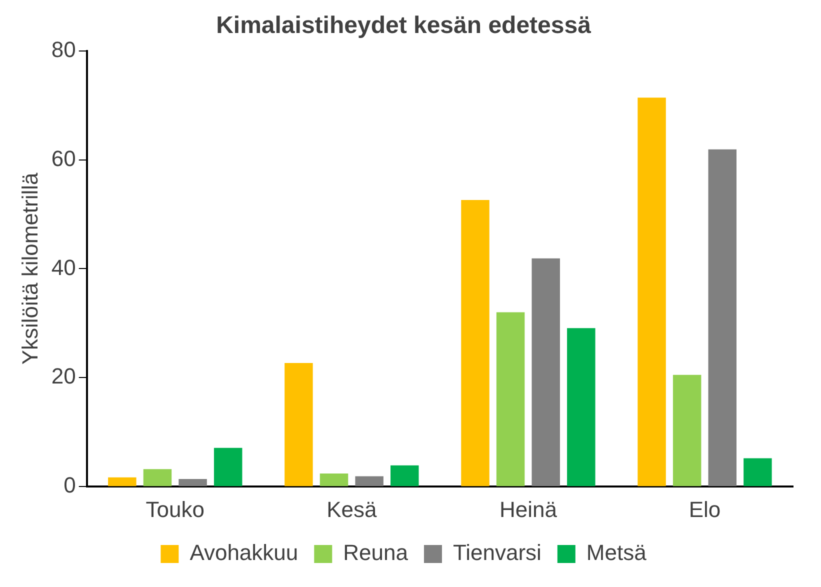 The image size is (821, 587). I want to click on legend-label: Avohakkuu, so click(244, 553).